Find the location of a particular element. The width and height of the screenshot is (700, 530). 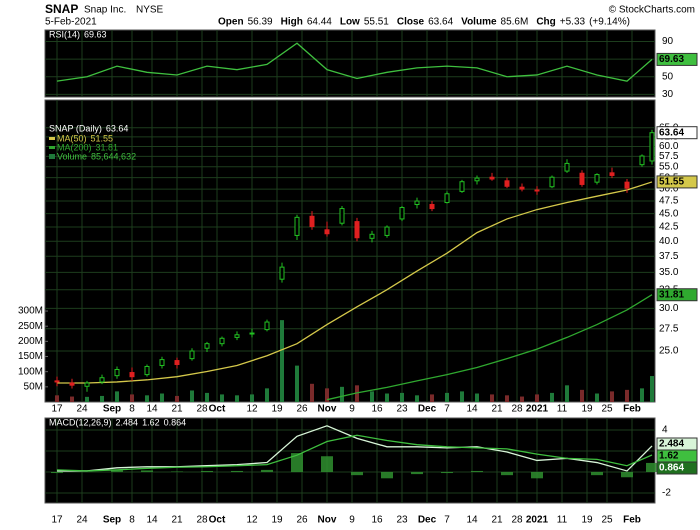

close-label: Close is located at coordinates (411, 22).